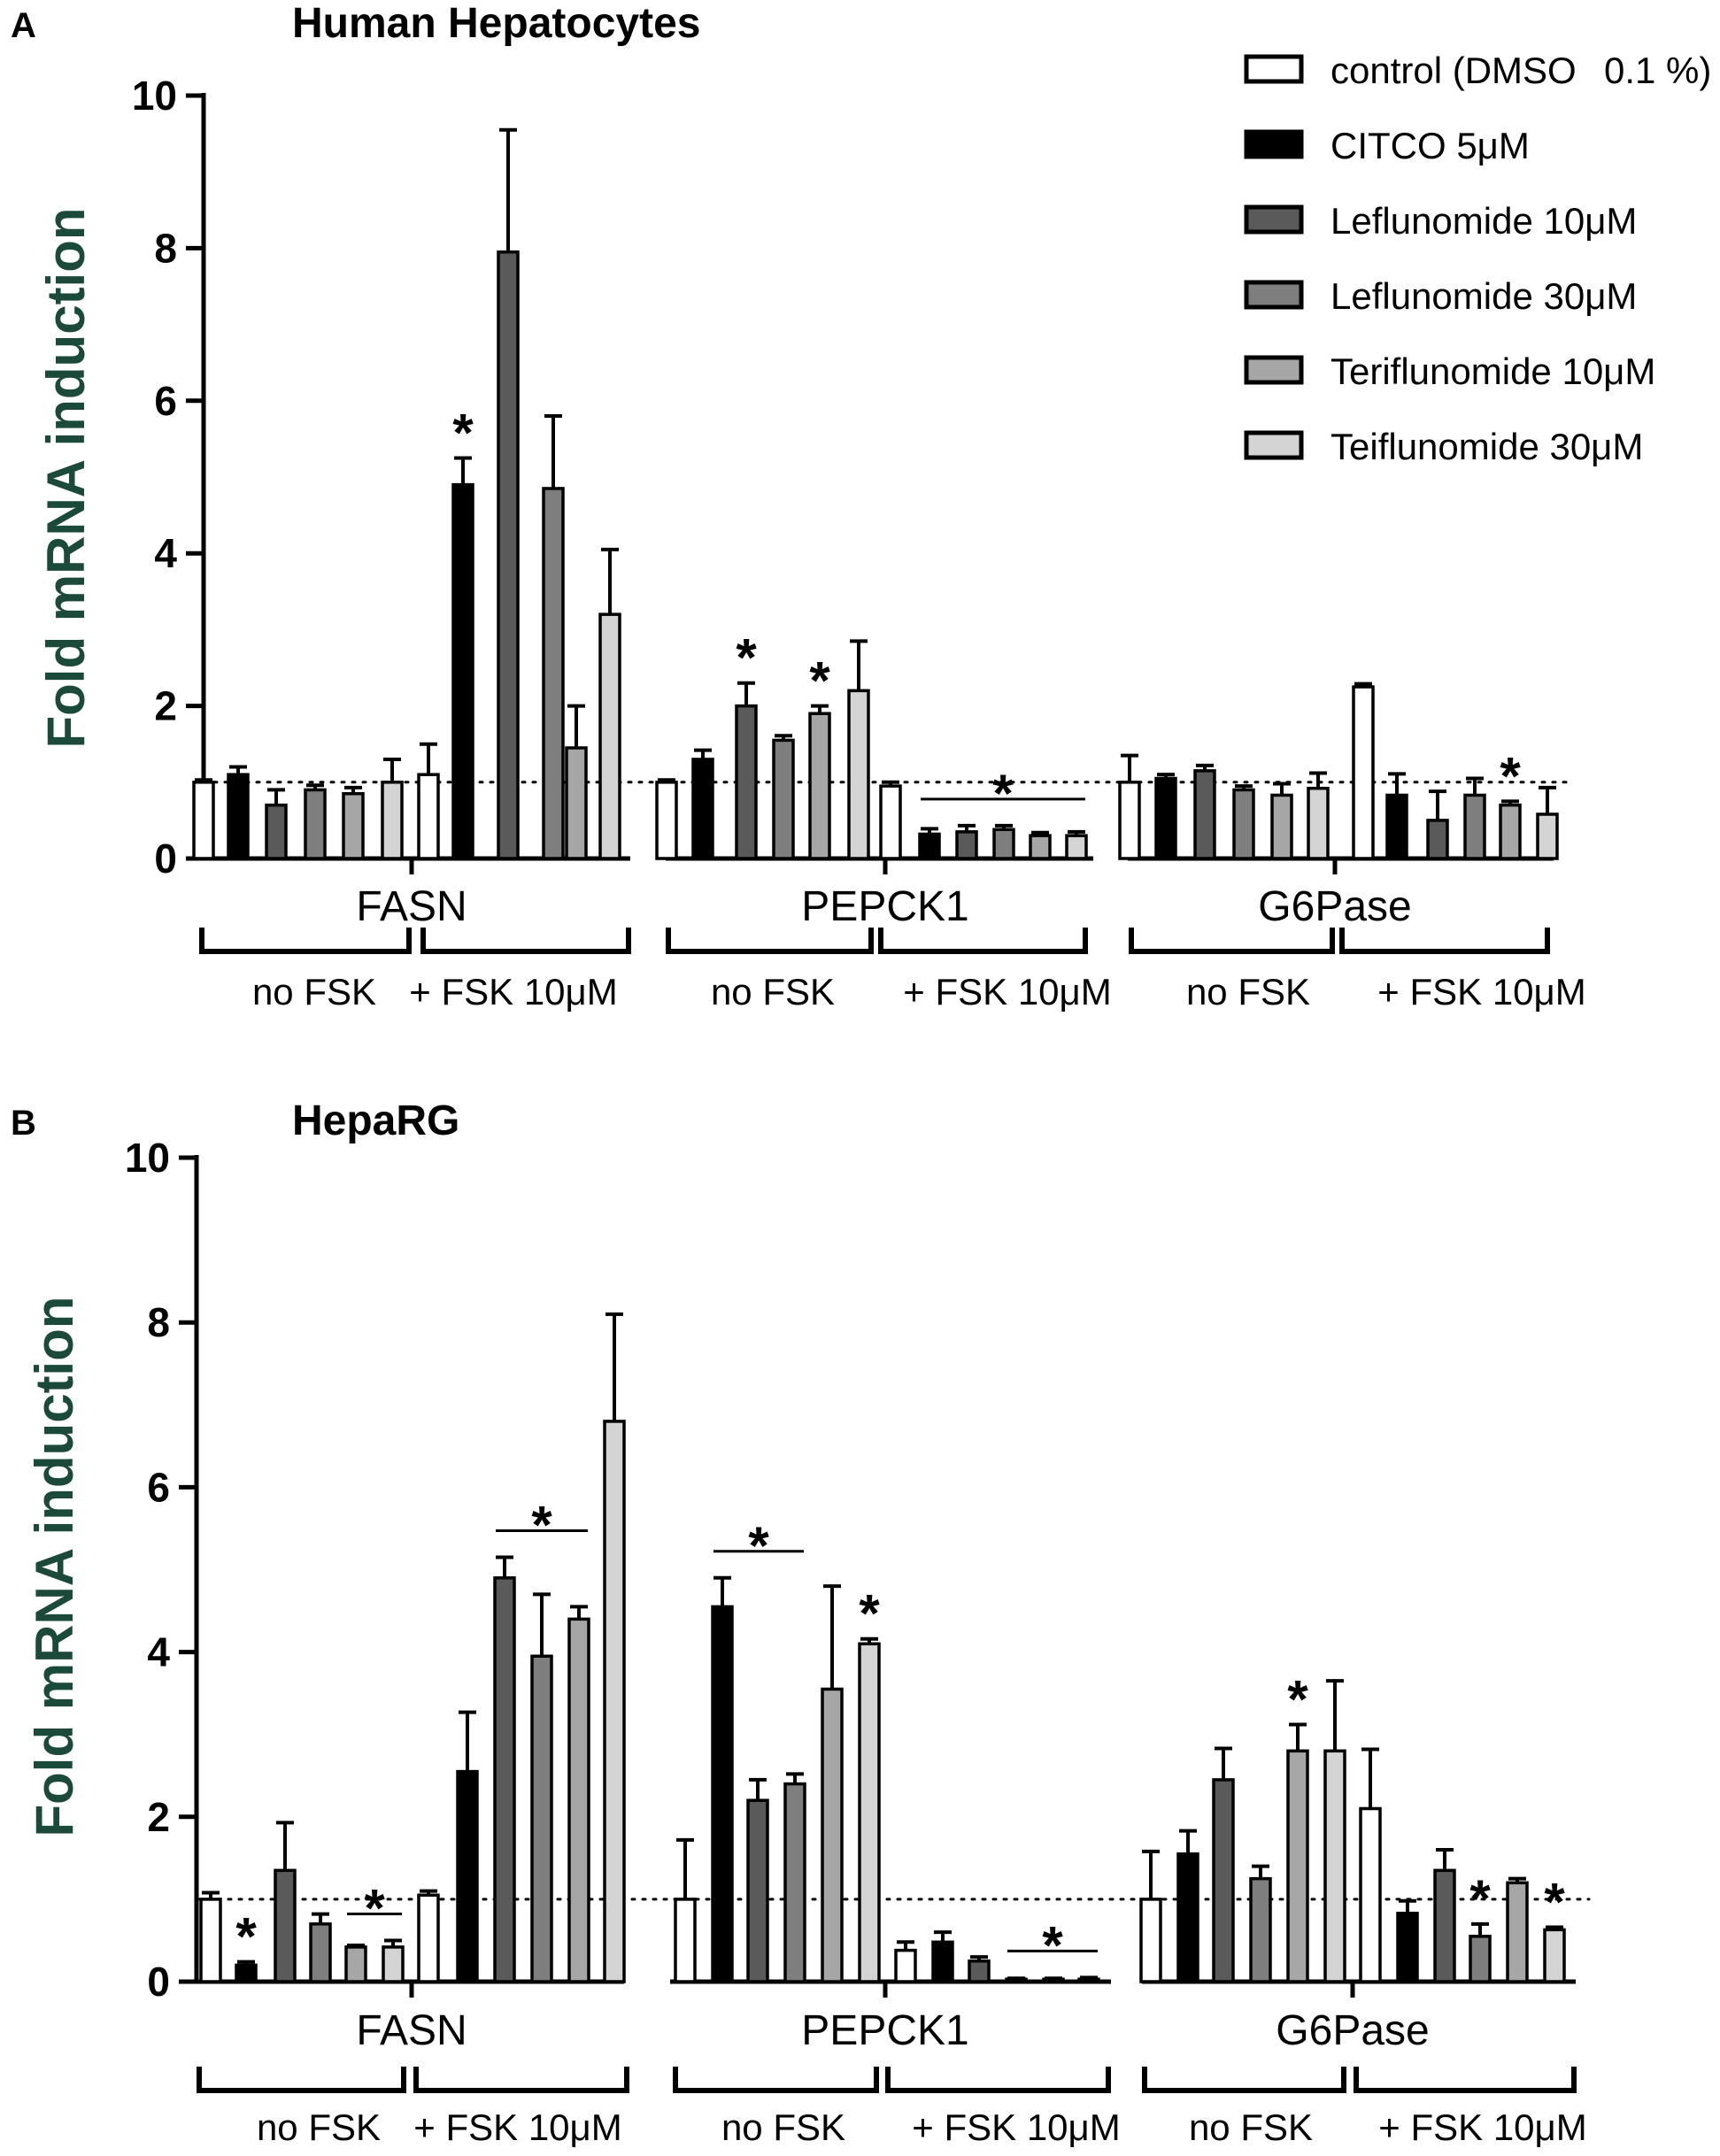  I want to click on legend-label: Leflunomide 10μM, so click(1483, 221).